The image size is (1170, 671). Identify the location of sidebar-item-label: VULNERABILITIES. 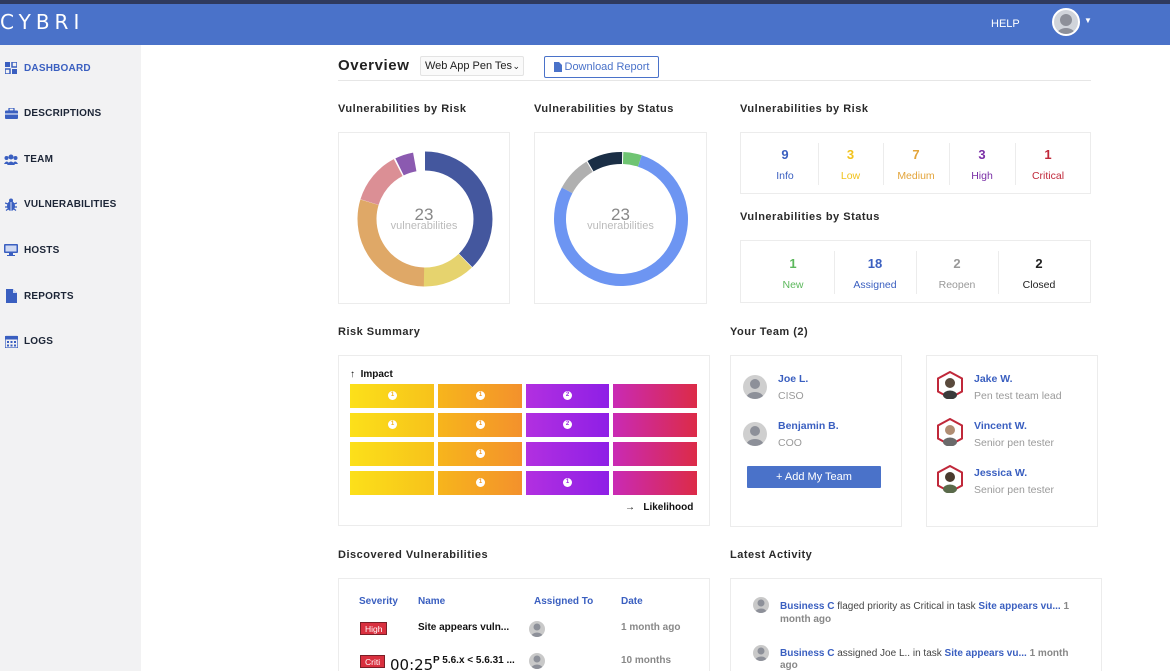
(70, 204).